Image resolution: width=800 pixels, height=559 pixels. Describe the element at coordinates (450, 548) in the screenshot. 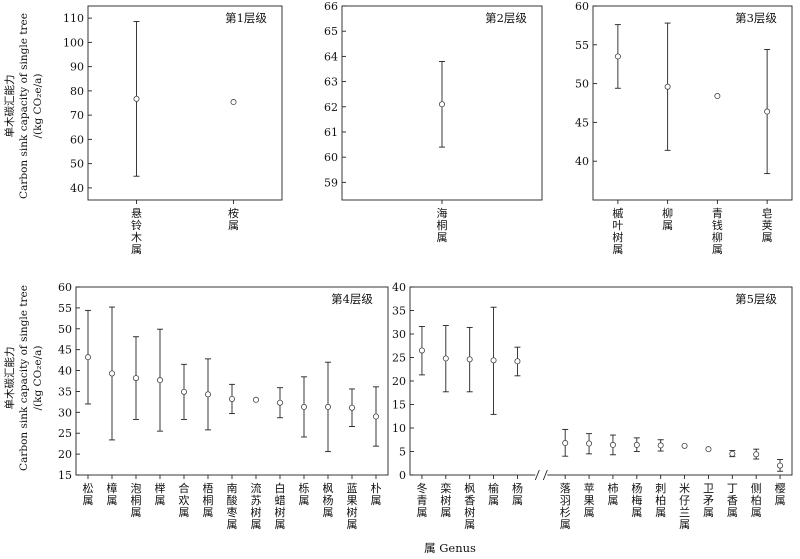

I see `x-axis-label: 属 Genus` at that location.